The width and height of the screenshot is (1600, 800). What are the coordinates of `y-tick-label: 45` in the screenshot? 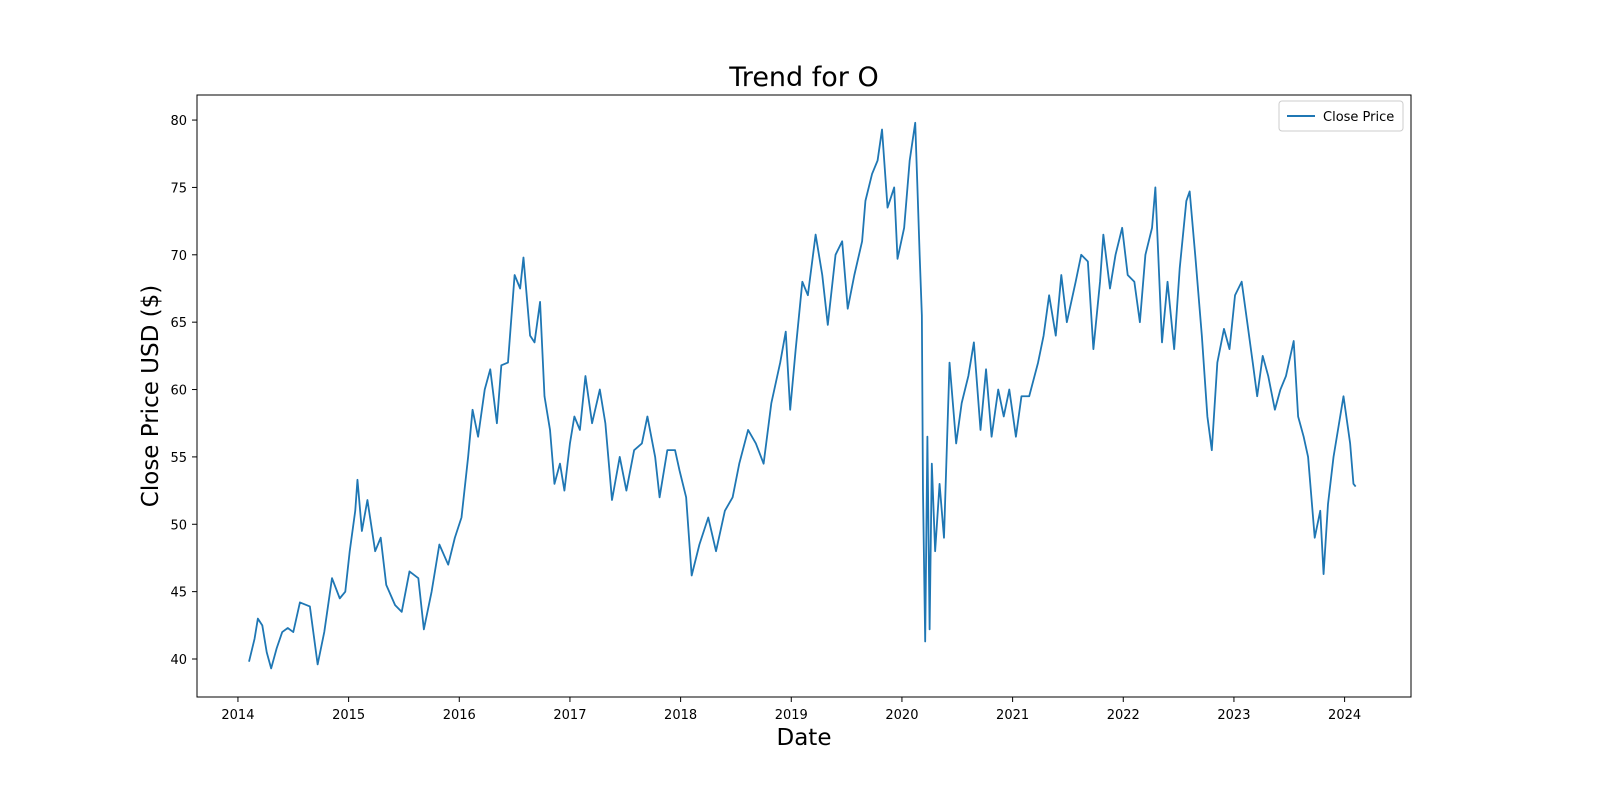 It's located at (178, 593).